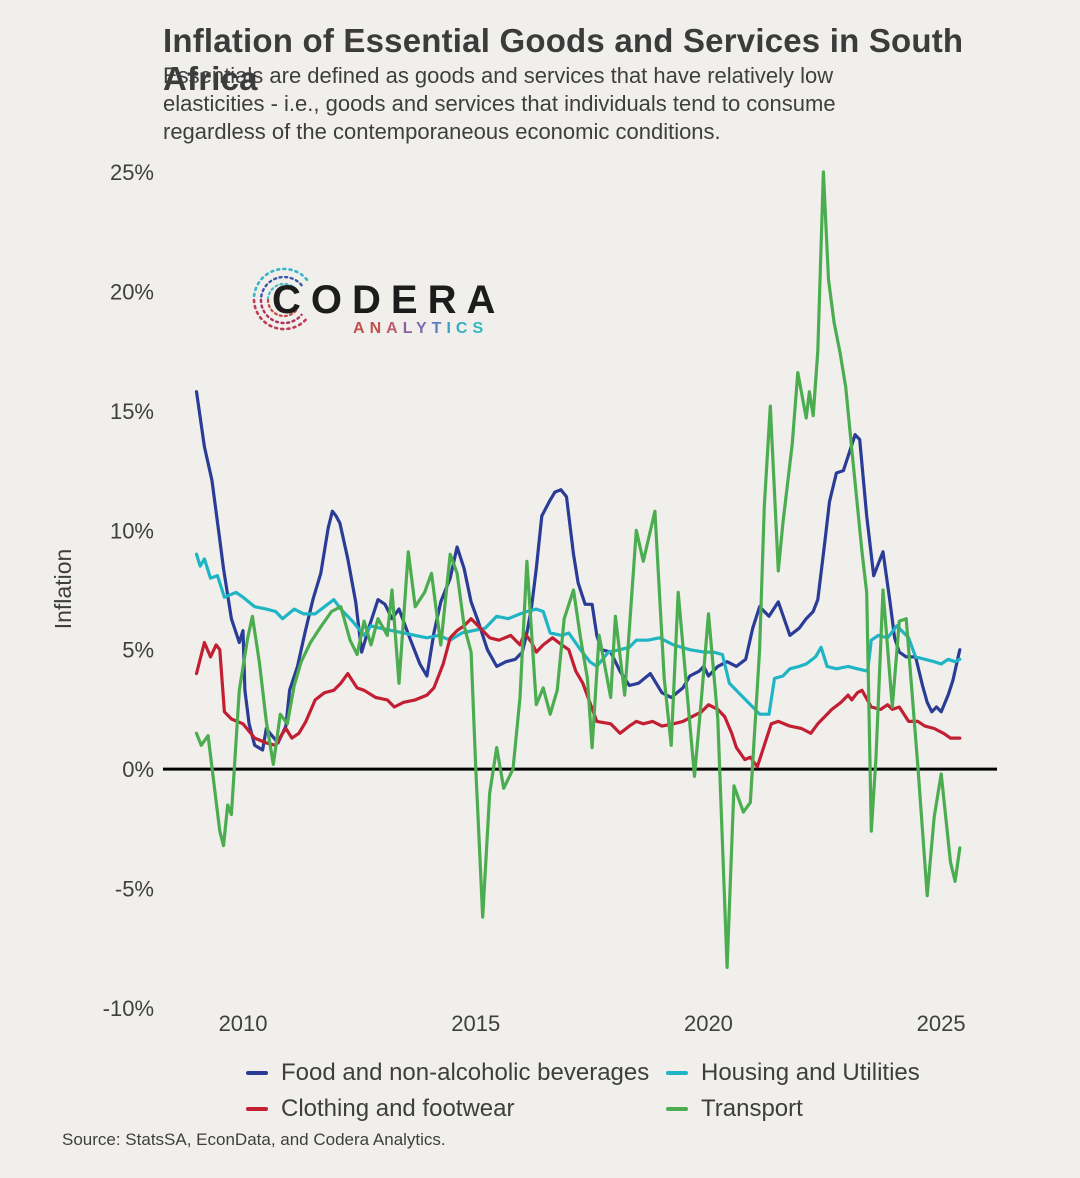 This screenshot has height=1178, width=1080. I want to click on series-line-housing, so click(578, 634).